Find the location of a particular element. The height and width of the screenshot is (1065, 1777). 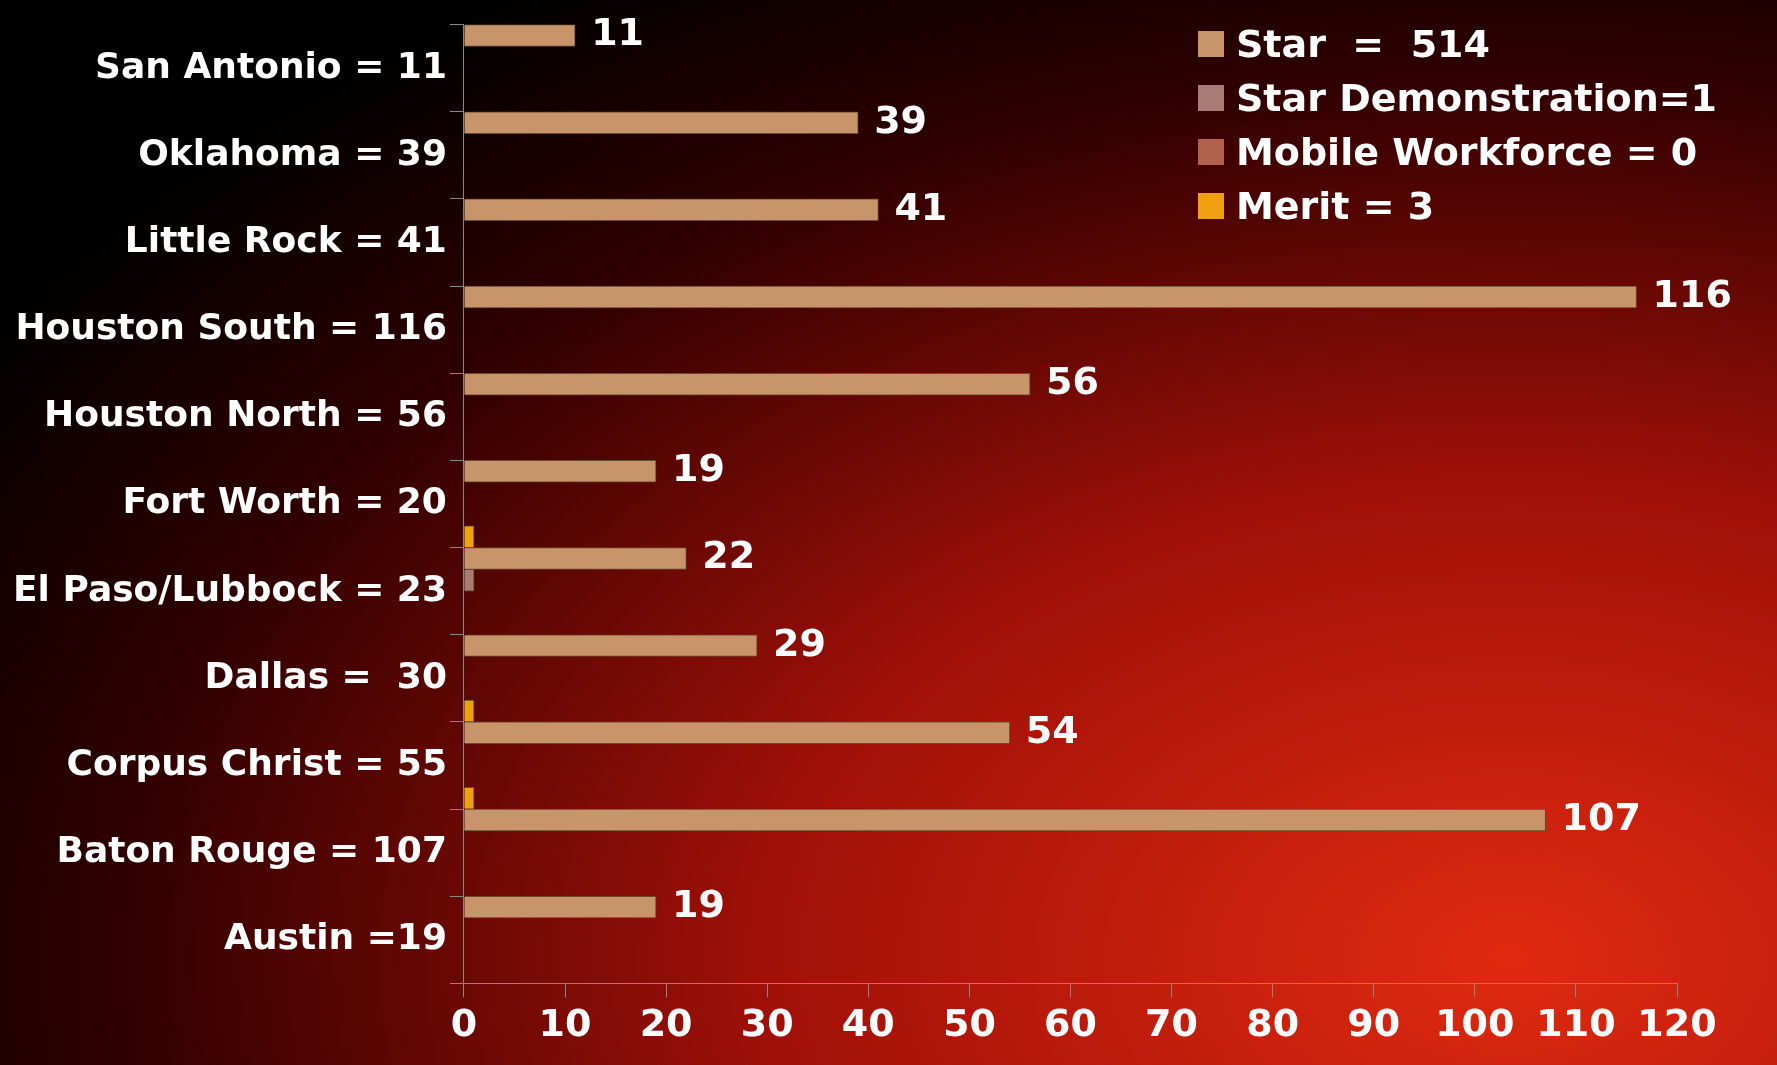

legend-label: Star Demonstration=1 is located at coordinates (1476, 98).